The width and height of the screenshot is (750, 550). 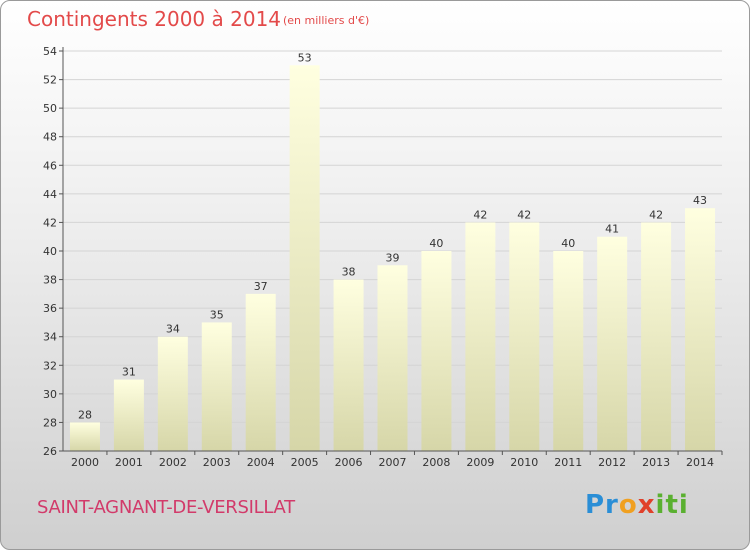 I want to click on x-tick-label: 2005, so click(x=305, y=462).